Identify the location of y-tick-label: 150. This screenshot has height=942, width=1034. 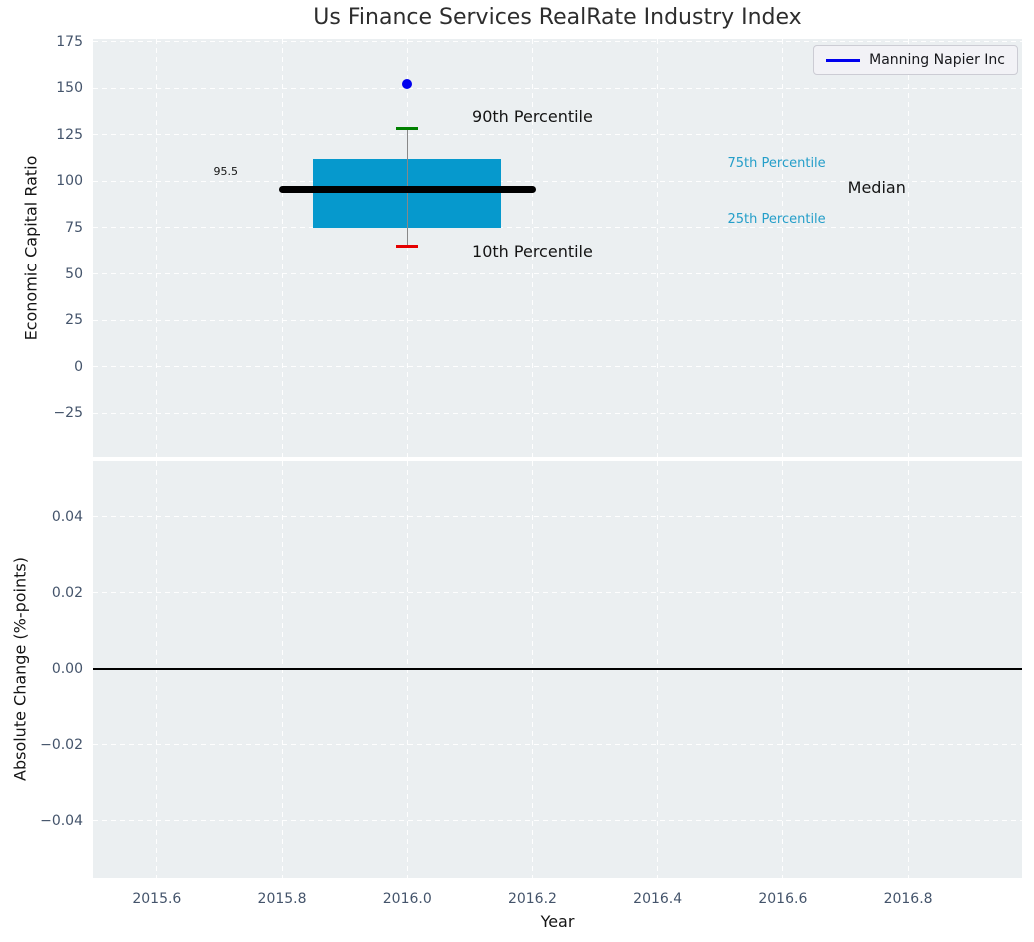
(69, 88).